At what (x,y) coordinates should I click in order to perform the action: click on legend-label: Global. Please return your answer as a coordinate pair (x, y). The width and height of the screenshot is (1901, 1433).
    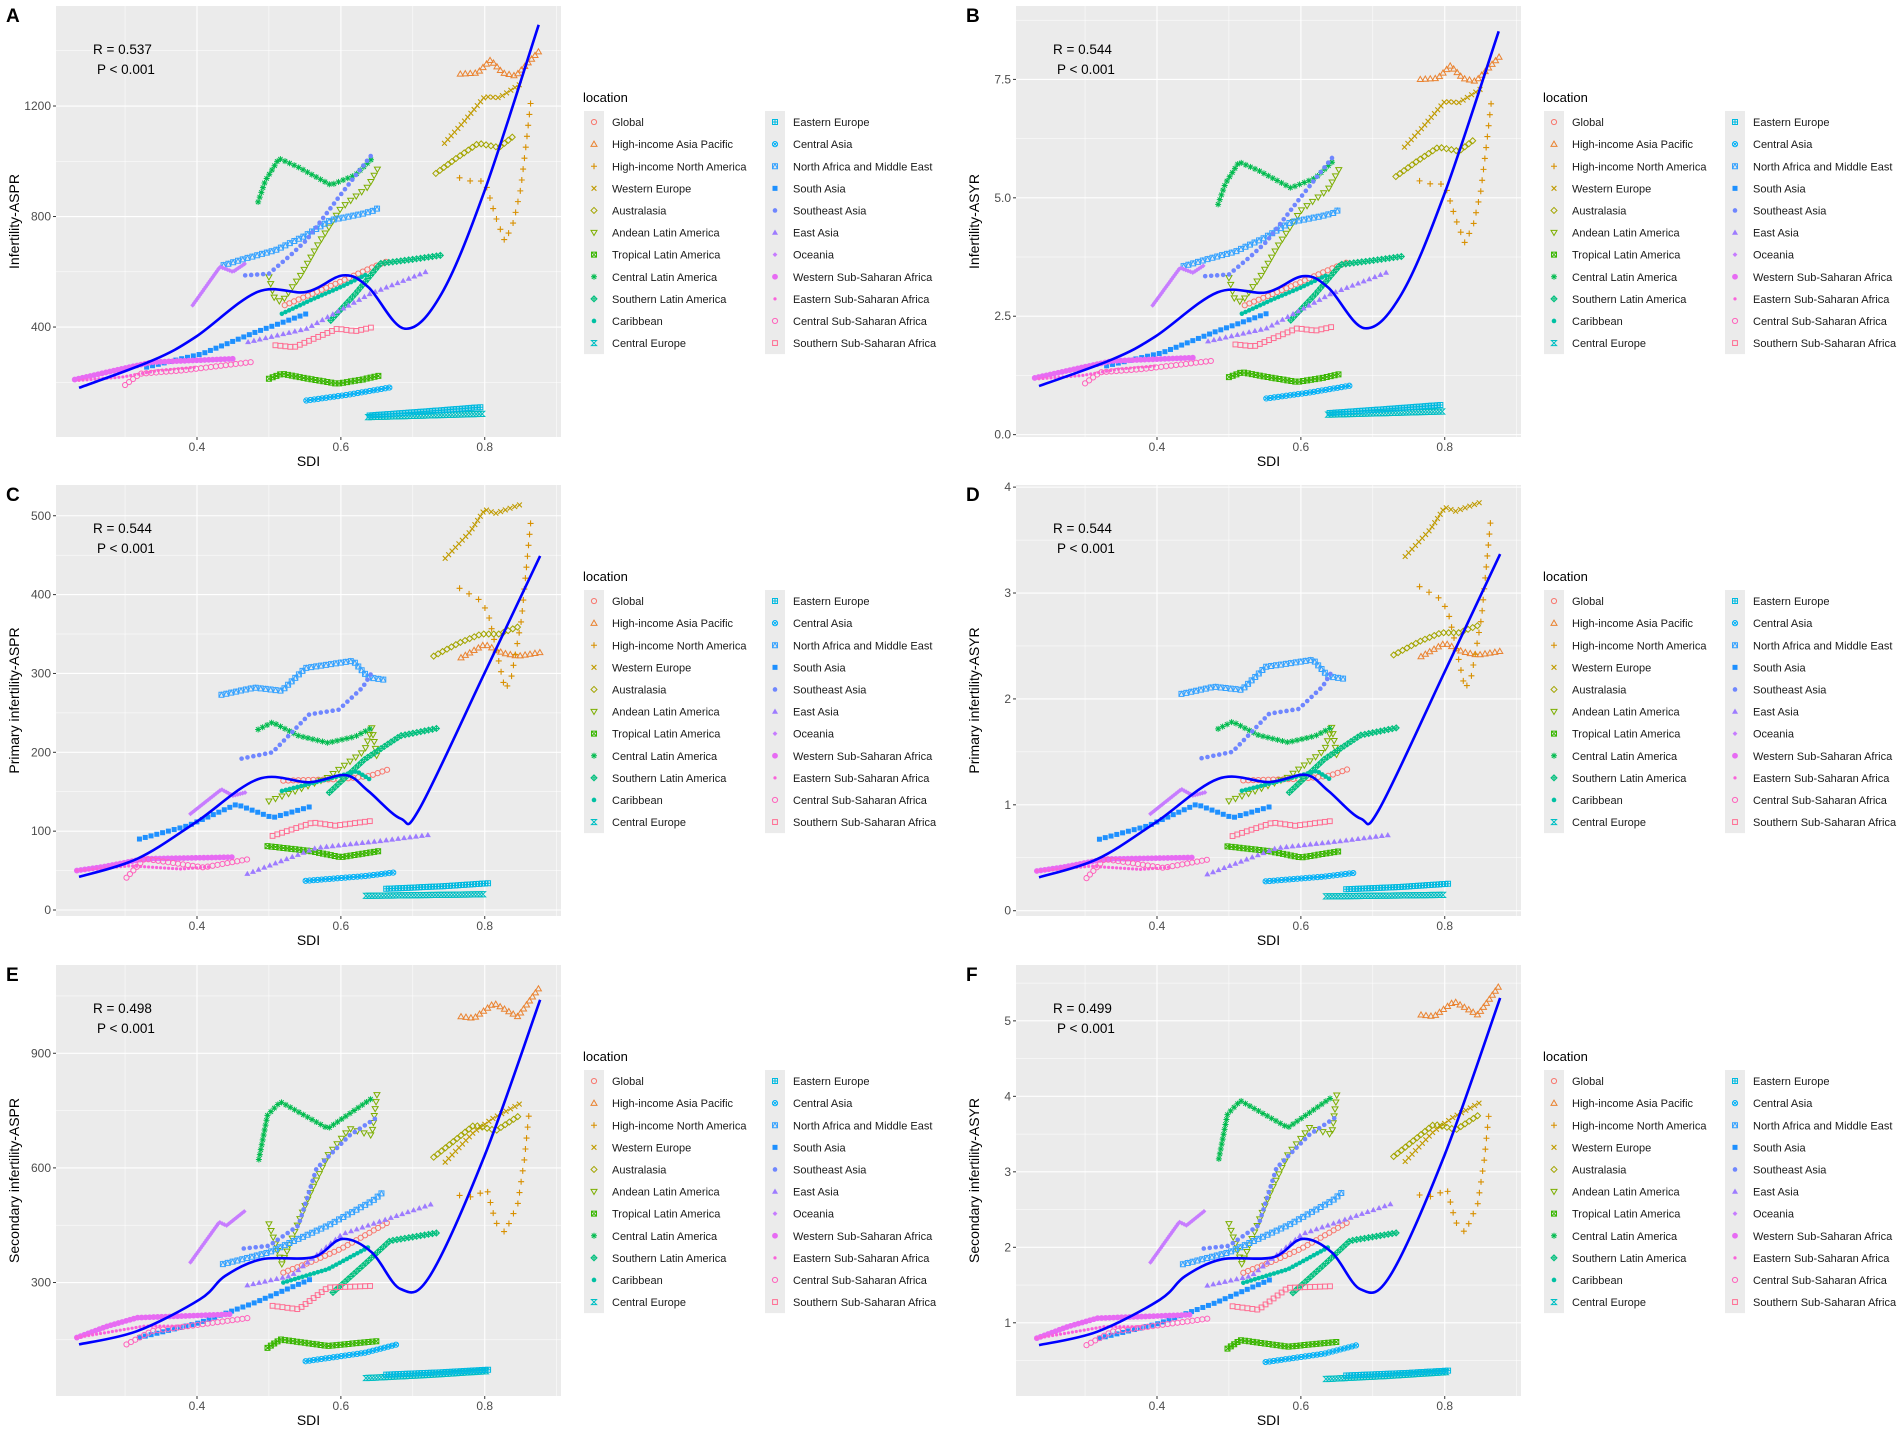
    Looking at the image, I should click on (1588, 1082).